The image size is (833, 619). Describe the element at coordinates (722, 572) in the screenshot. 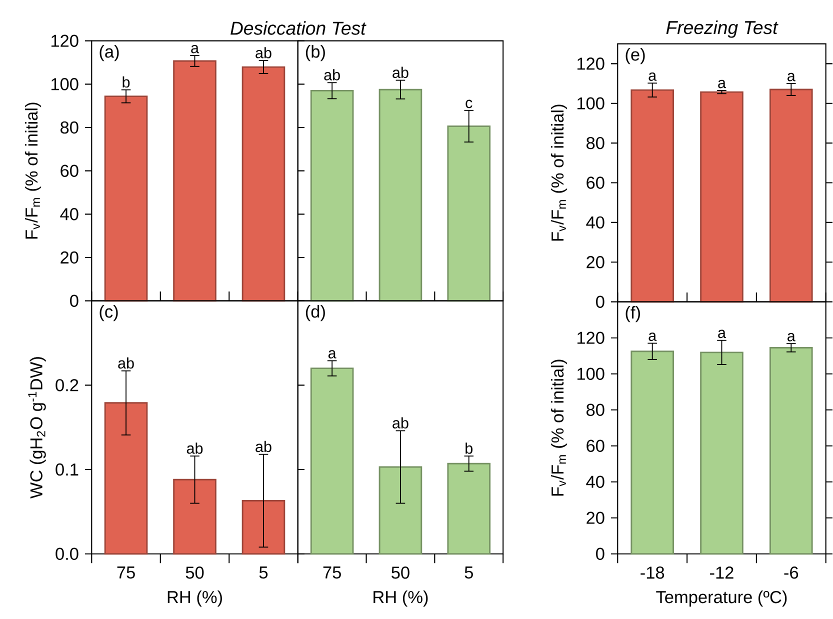

I see `x-tick-label: -12` at that location.